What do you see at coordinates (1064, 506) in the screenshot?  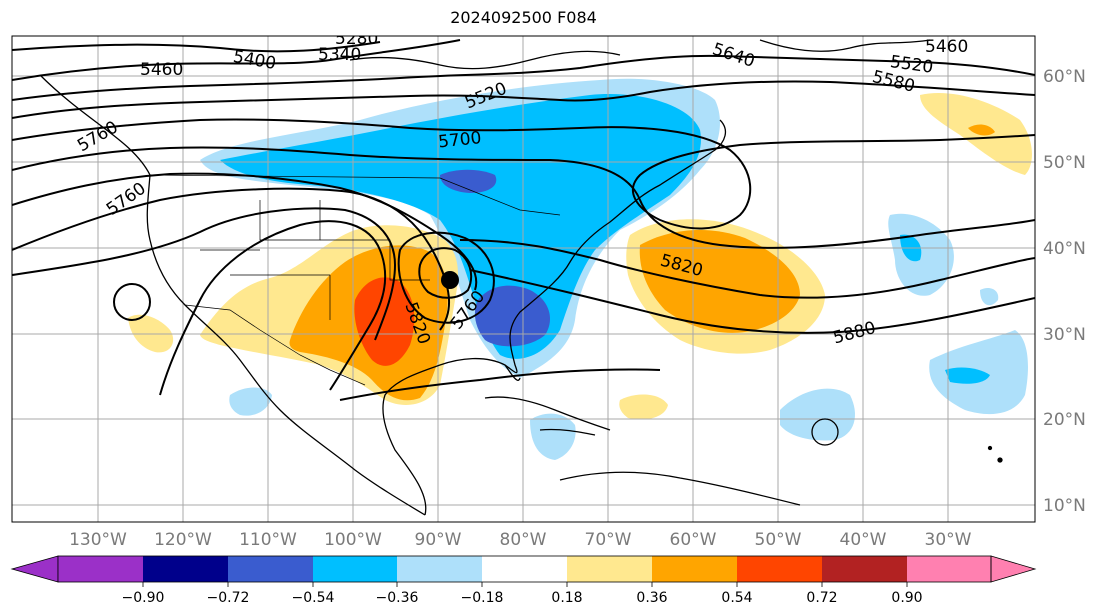 I see `lat-label: 10°N` at bounding box center [1064, 506].